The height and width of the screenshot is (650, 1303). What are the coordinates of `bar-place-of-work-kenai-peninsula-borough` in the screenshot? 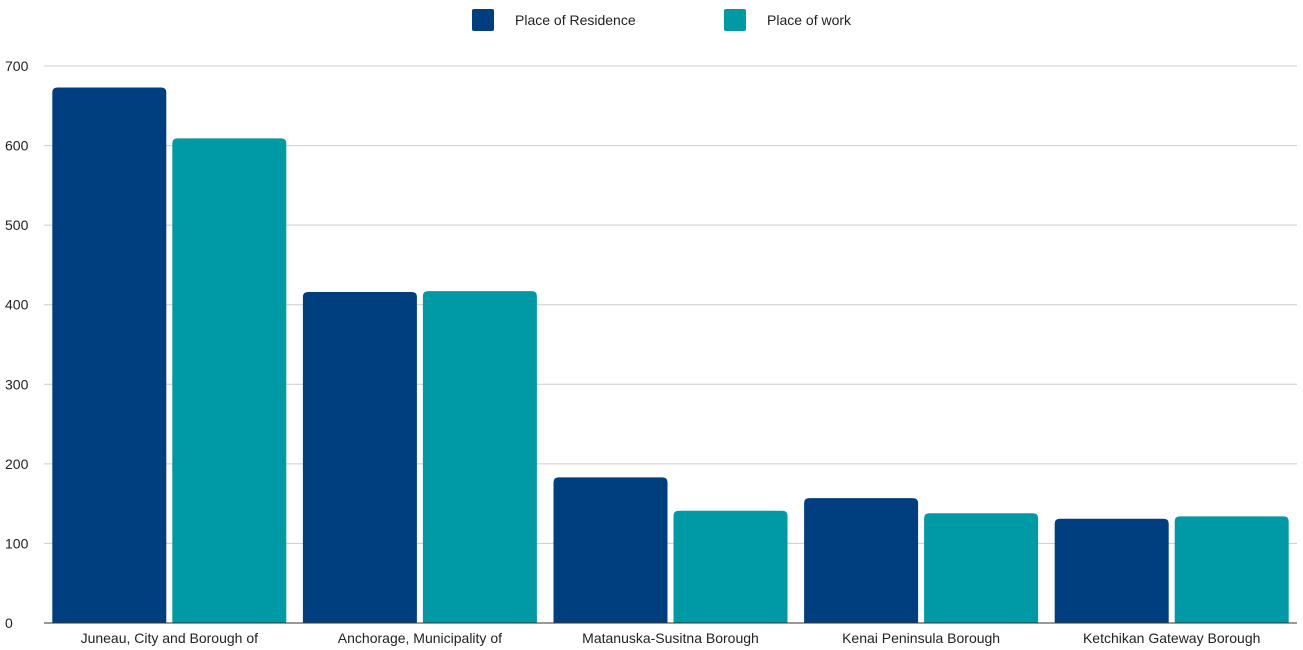 It's located at (981, 568).